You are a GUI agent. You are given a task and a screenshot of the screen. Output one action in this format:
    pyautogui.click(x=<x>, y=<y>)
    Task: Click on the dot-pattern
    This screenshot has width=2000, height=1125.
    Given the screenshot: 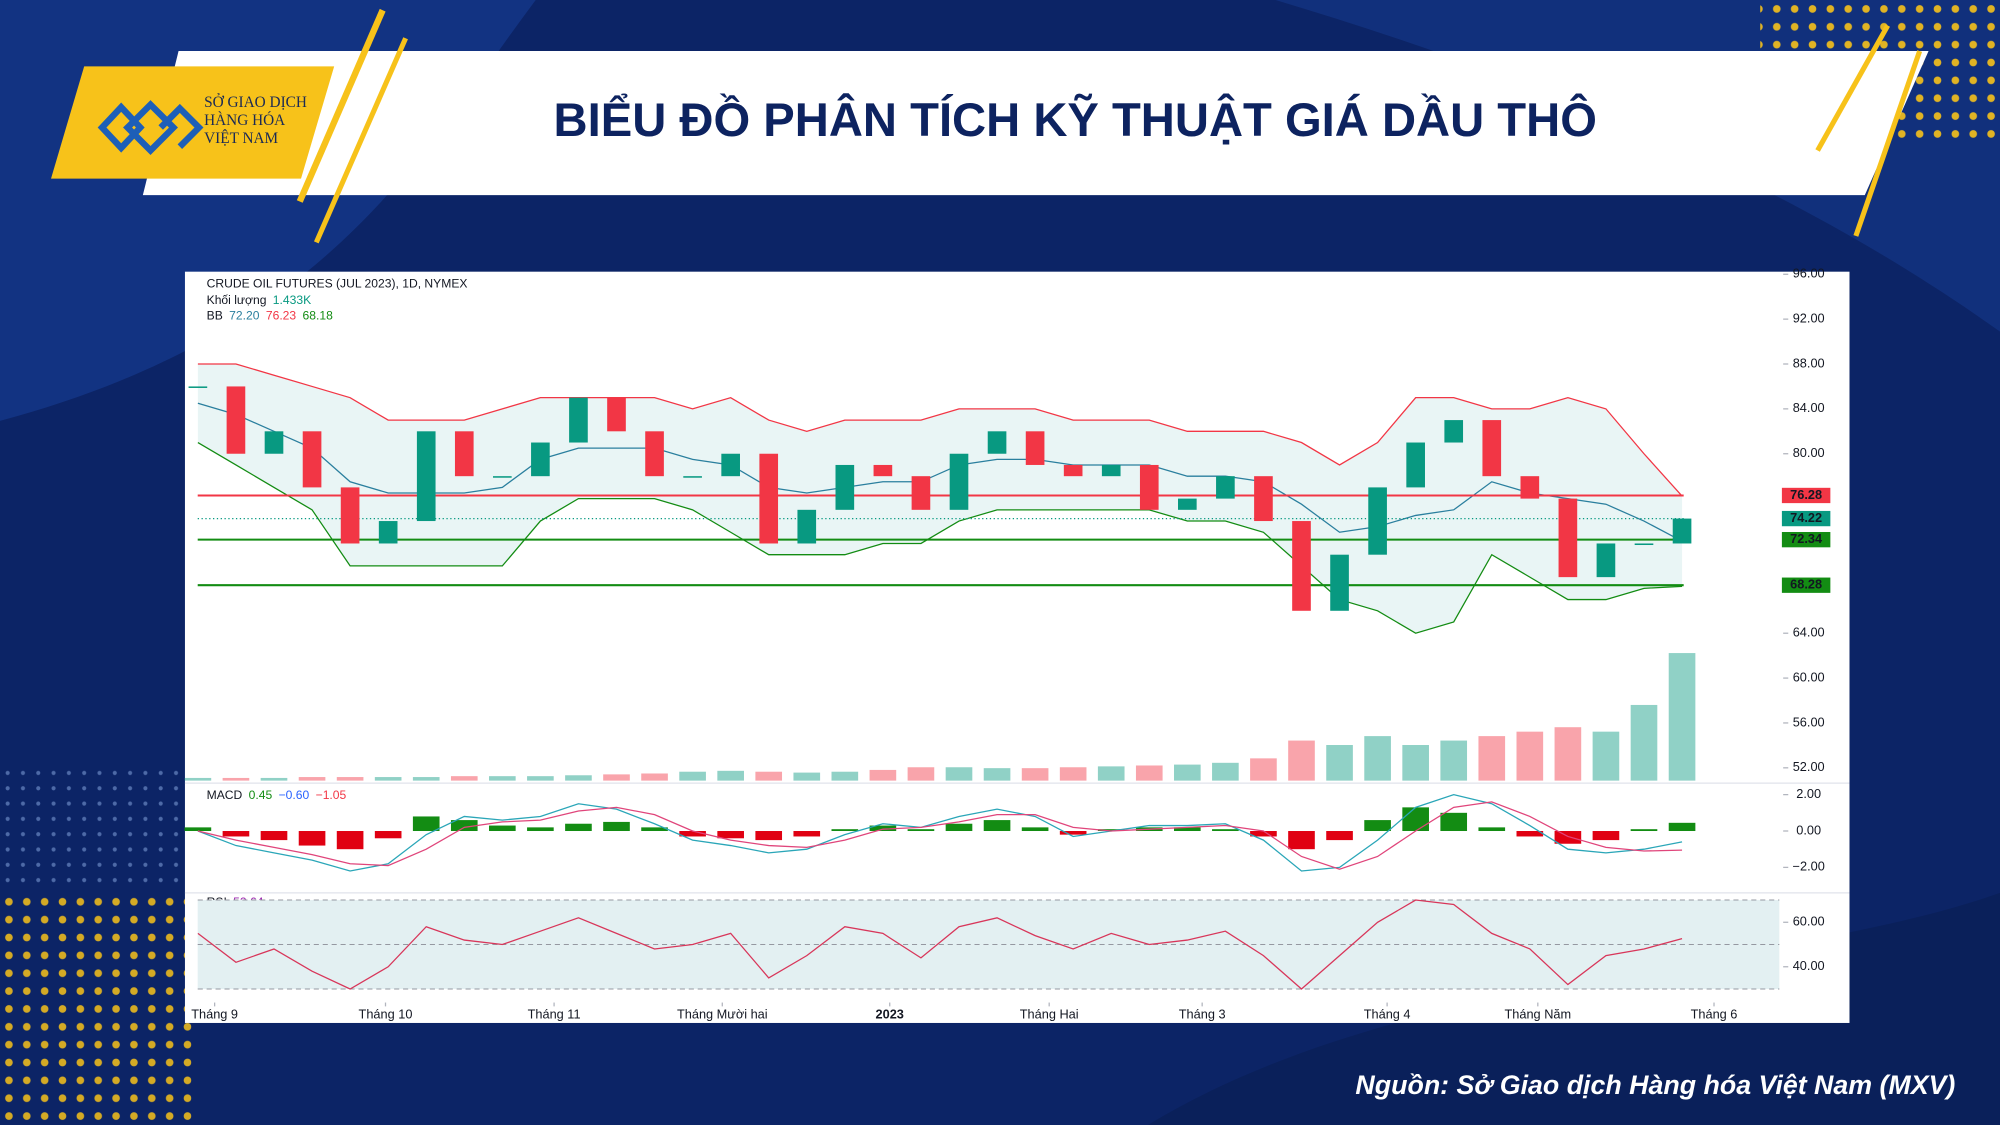 What is the action you would take?
    pyautogui.click(x=96, y=1008)
    